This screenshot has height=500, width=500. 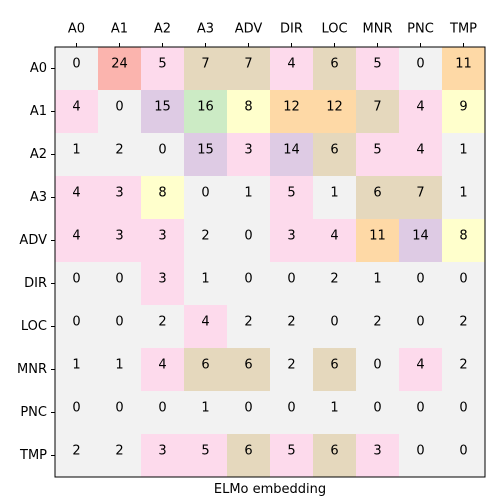 I want to click on heatmap-cell-A3-MNR, so click(x=378, y=198).